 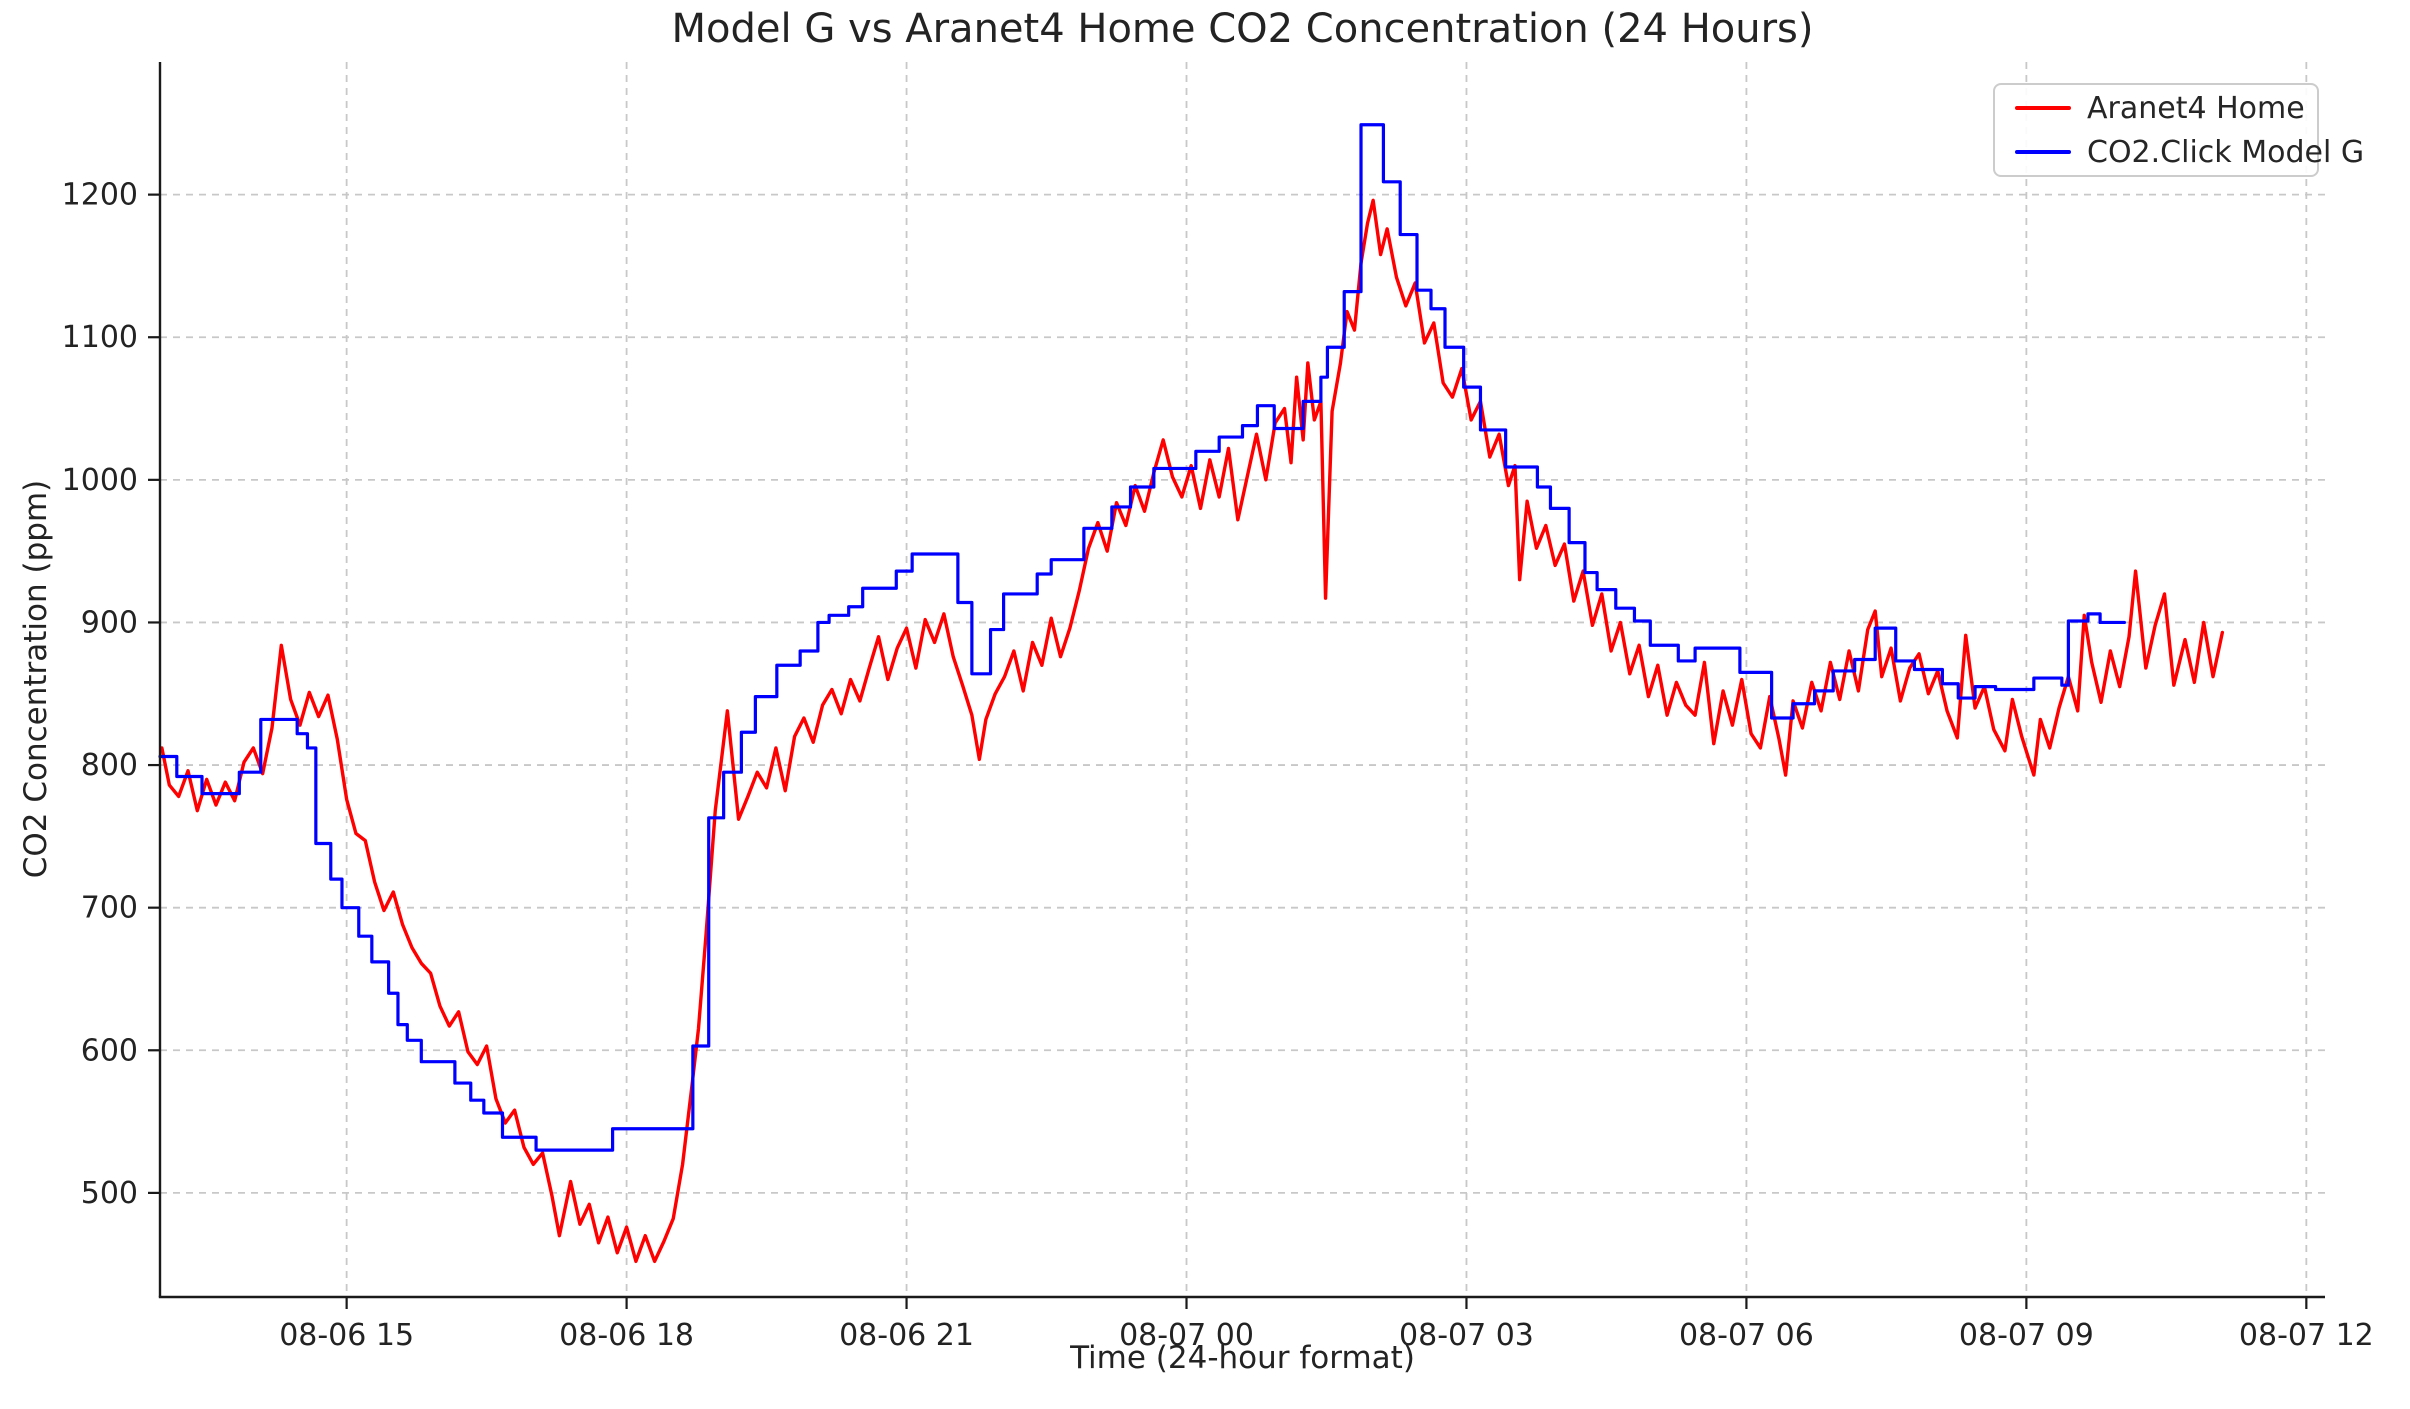 I want to click on x-tick-label: 08-06 15, so click(x=346, y=1335).